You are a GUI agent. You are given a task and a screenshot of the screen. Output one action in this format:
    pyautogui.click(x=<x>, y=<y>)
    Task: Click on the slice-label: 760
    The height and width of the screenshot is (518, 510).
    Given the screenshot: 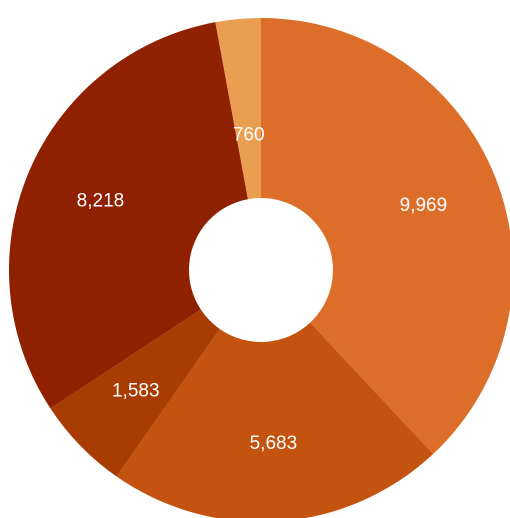 What is the action you would take?
    pyautogui.click(x=249, y=135)
    